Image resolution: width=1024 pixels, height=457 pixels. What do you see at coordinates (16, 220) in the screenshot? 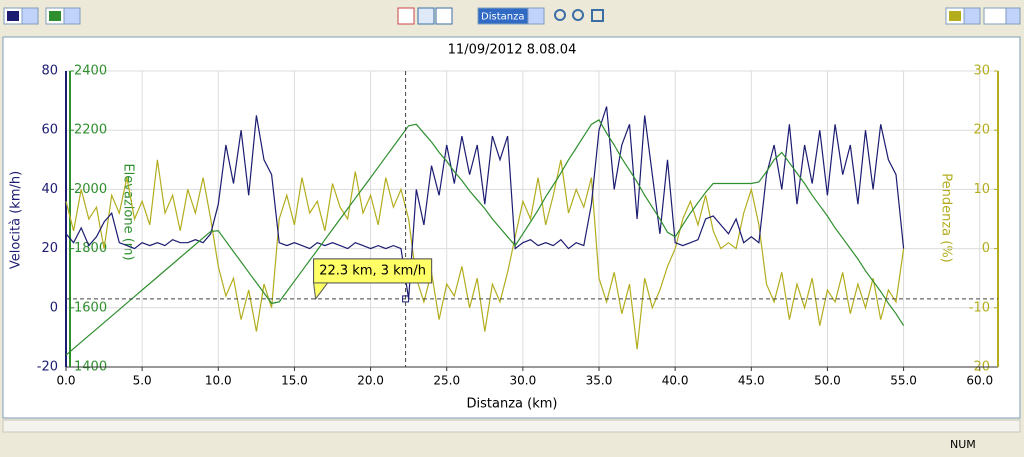
I see `y-axis-title: Velocità (km/h)` at bounding box center [16, 220].